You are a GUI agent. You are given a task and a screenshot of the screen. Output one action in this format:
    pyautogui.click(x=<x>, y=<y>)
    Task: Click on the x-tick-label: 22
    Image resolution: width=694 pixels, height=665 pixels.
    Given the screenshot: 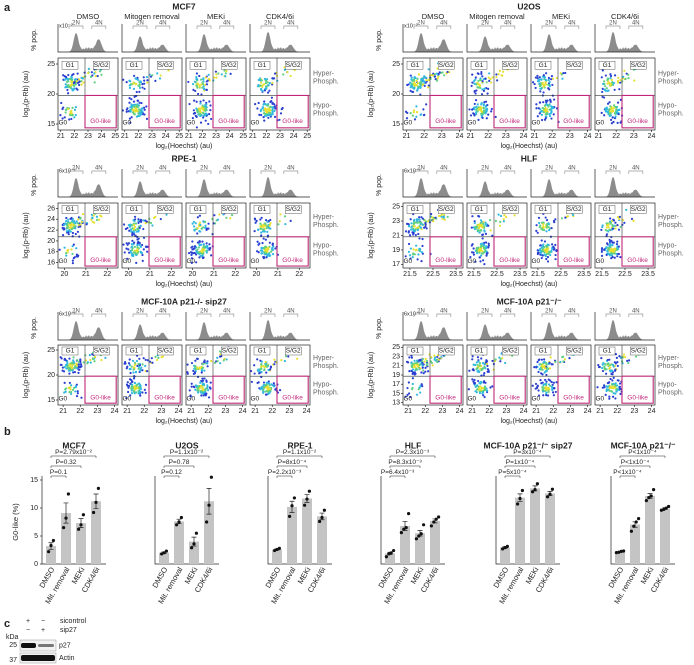 What is the action you would take?
    pyautogui.click(x=171, y=274)
    